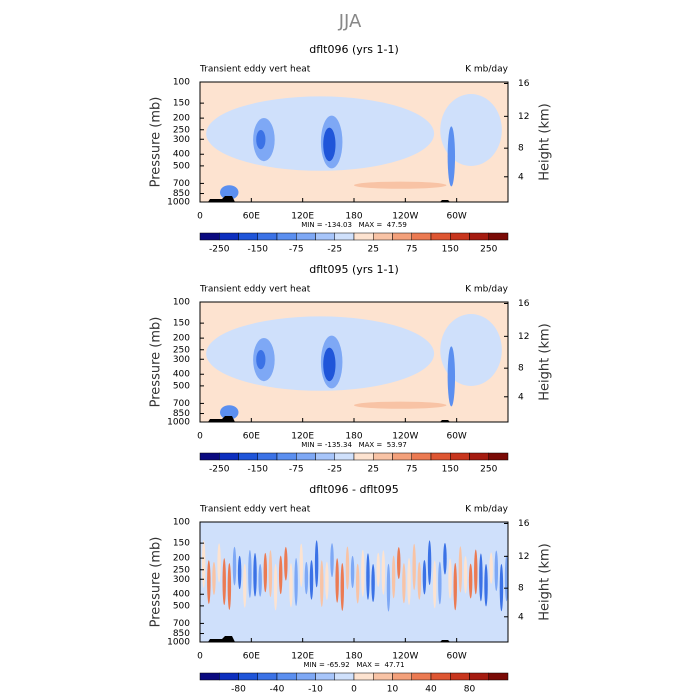 The height and width of the screenshot is (700, 700). I want to click on colorbar-label: -40, so click(277, 690).